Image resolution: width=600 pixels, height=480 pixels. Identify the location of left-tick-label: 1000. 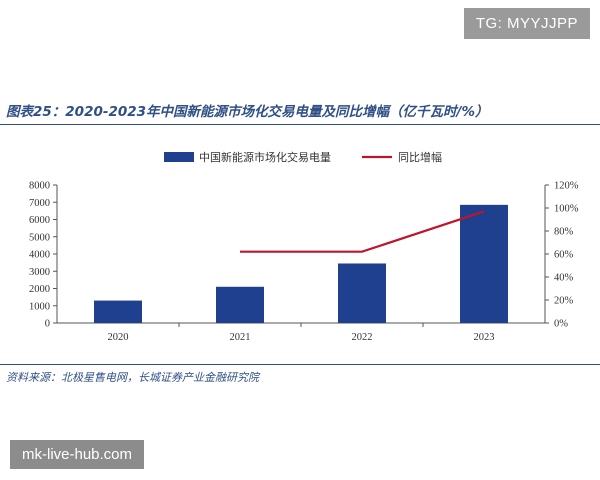
(39, 306).